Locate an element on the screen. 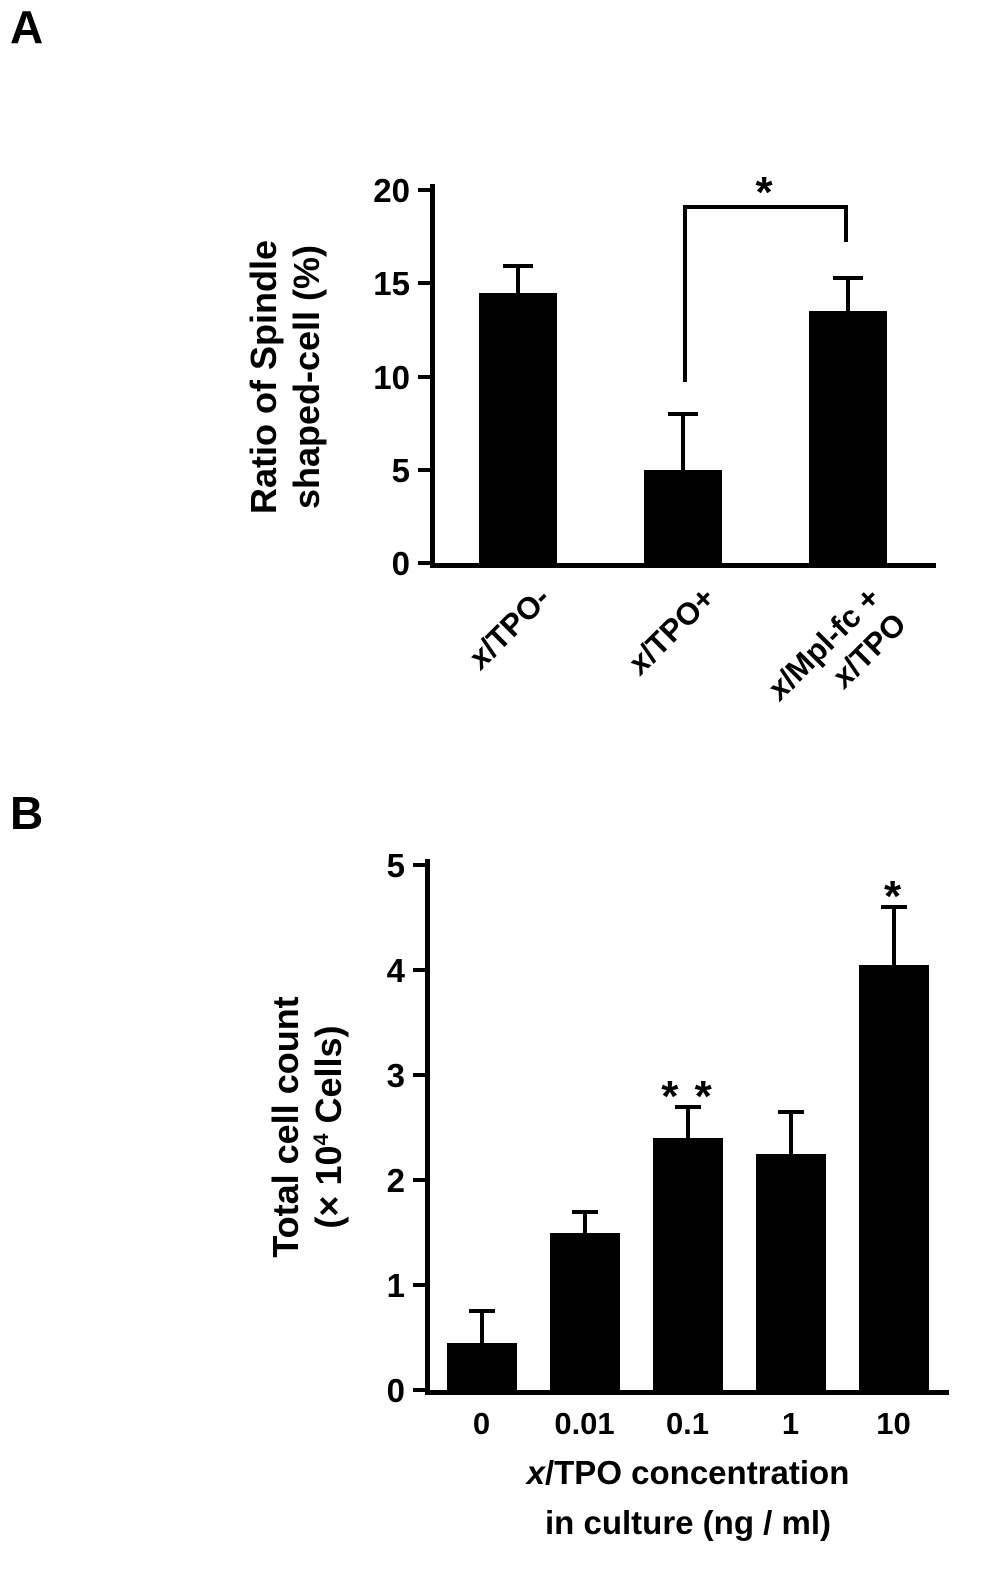 This screenshot has width=1000, height=1596. x-category-label: 0 is located at coordinates (481, 1423).